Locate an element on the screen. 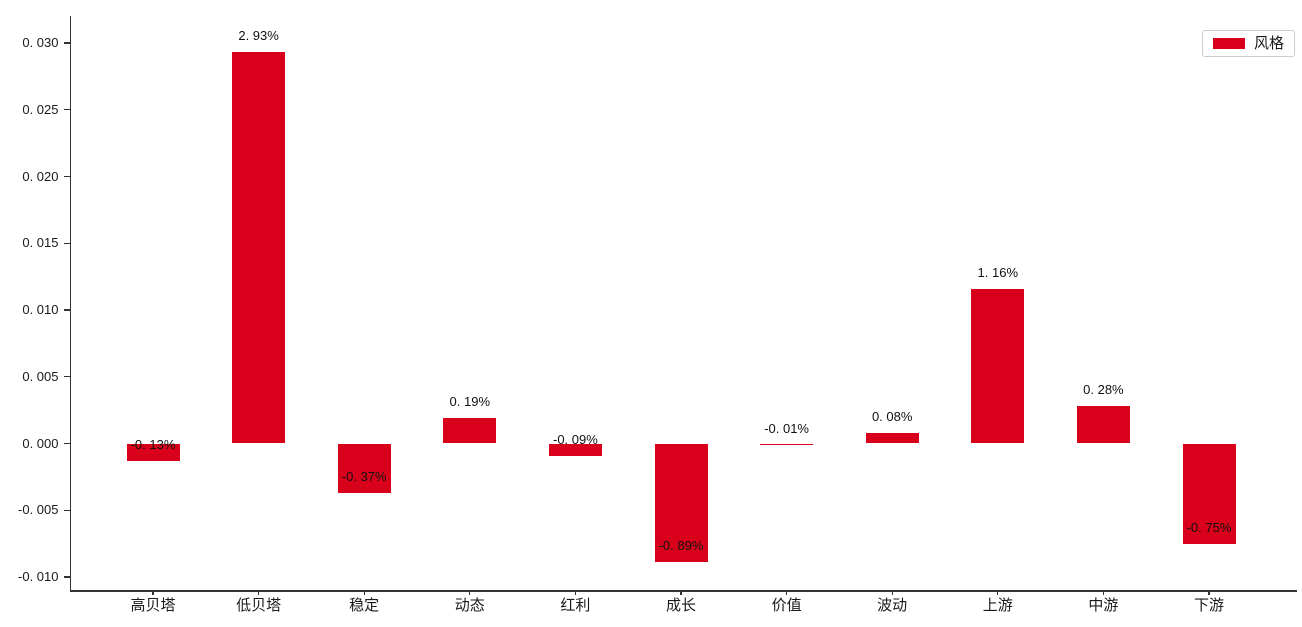 The width and height of the screenshot is (1302, 627). x-tick-label: 中游 is located at coordinates (1103, 605).